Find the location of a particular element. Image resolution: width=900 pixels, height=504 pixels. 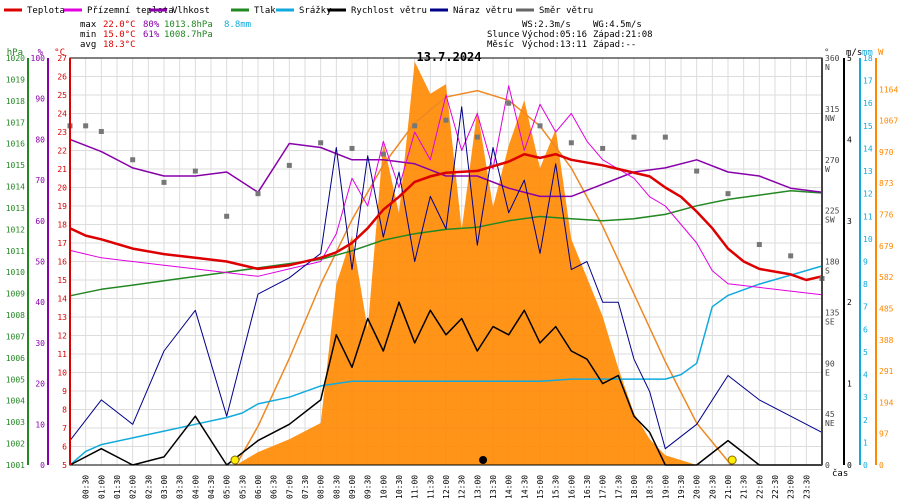

info-moon-set: Západ:-- is located at coordinates (614, 45).